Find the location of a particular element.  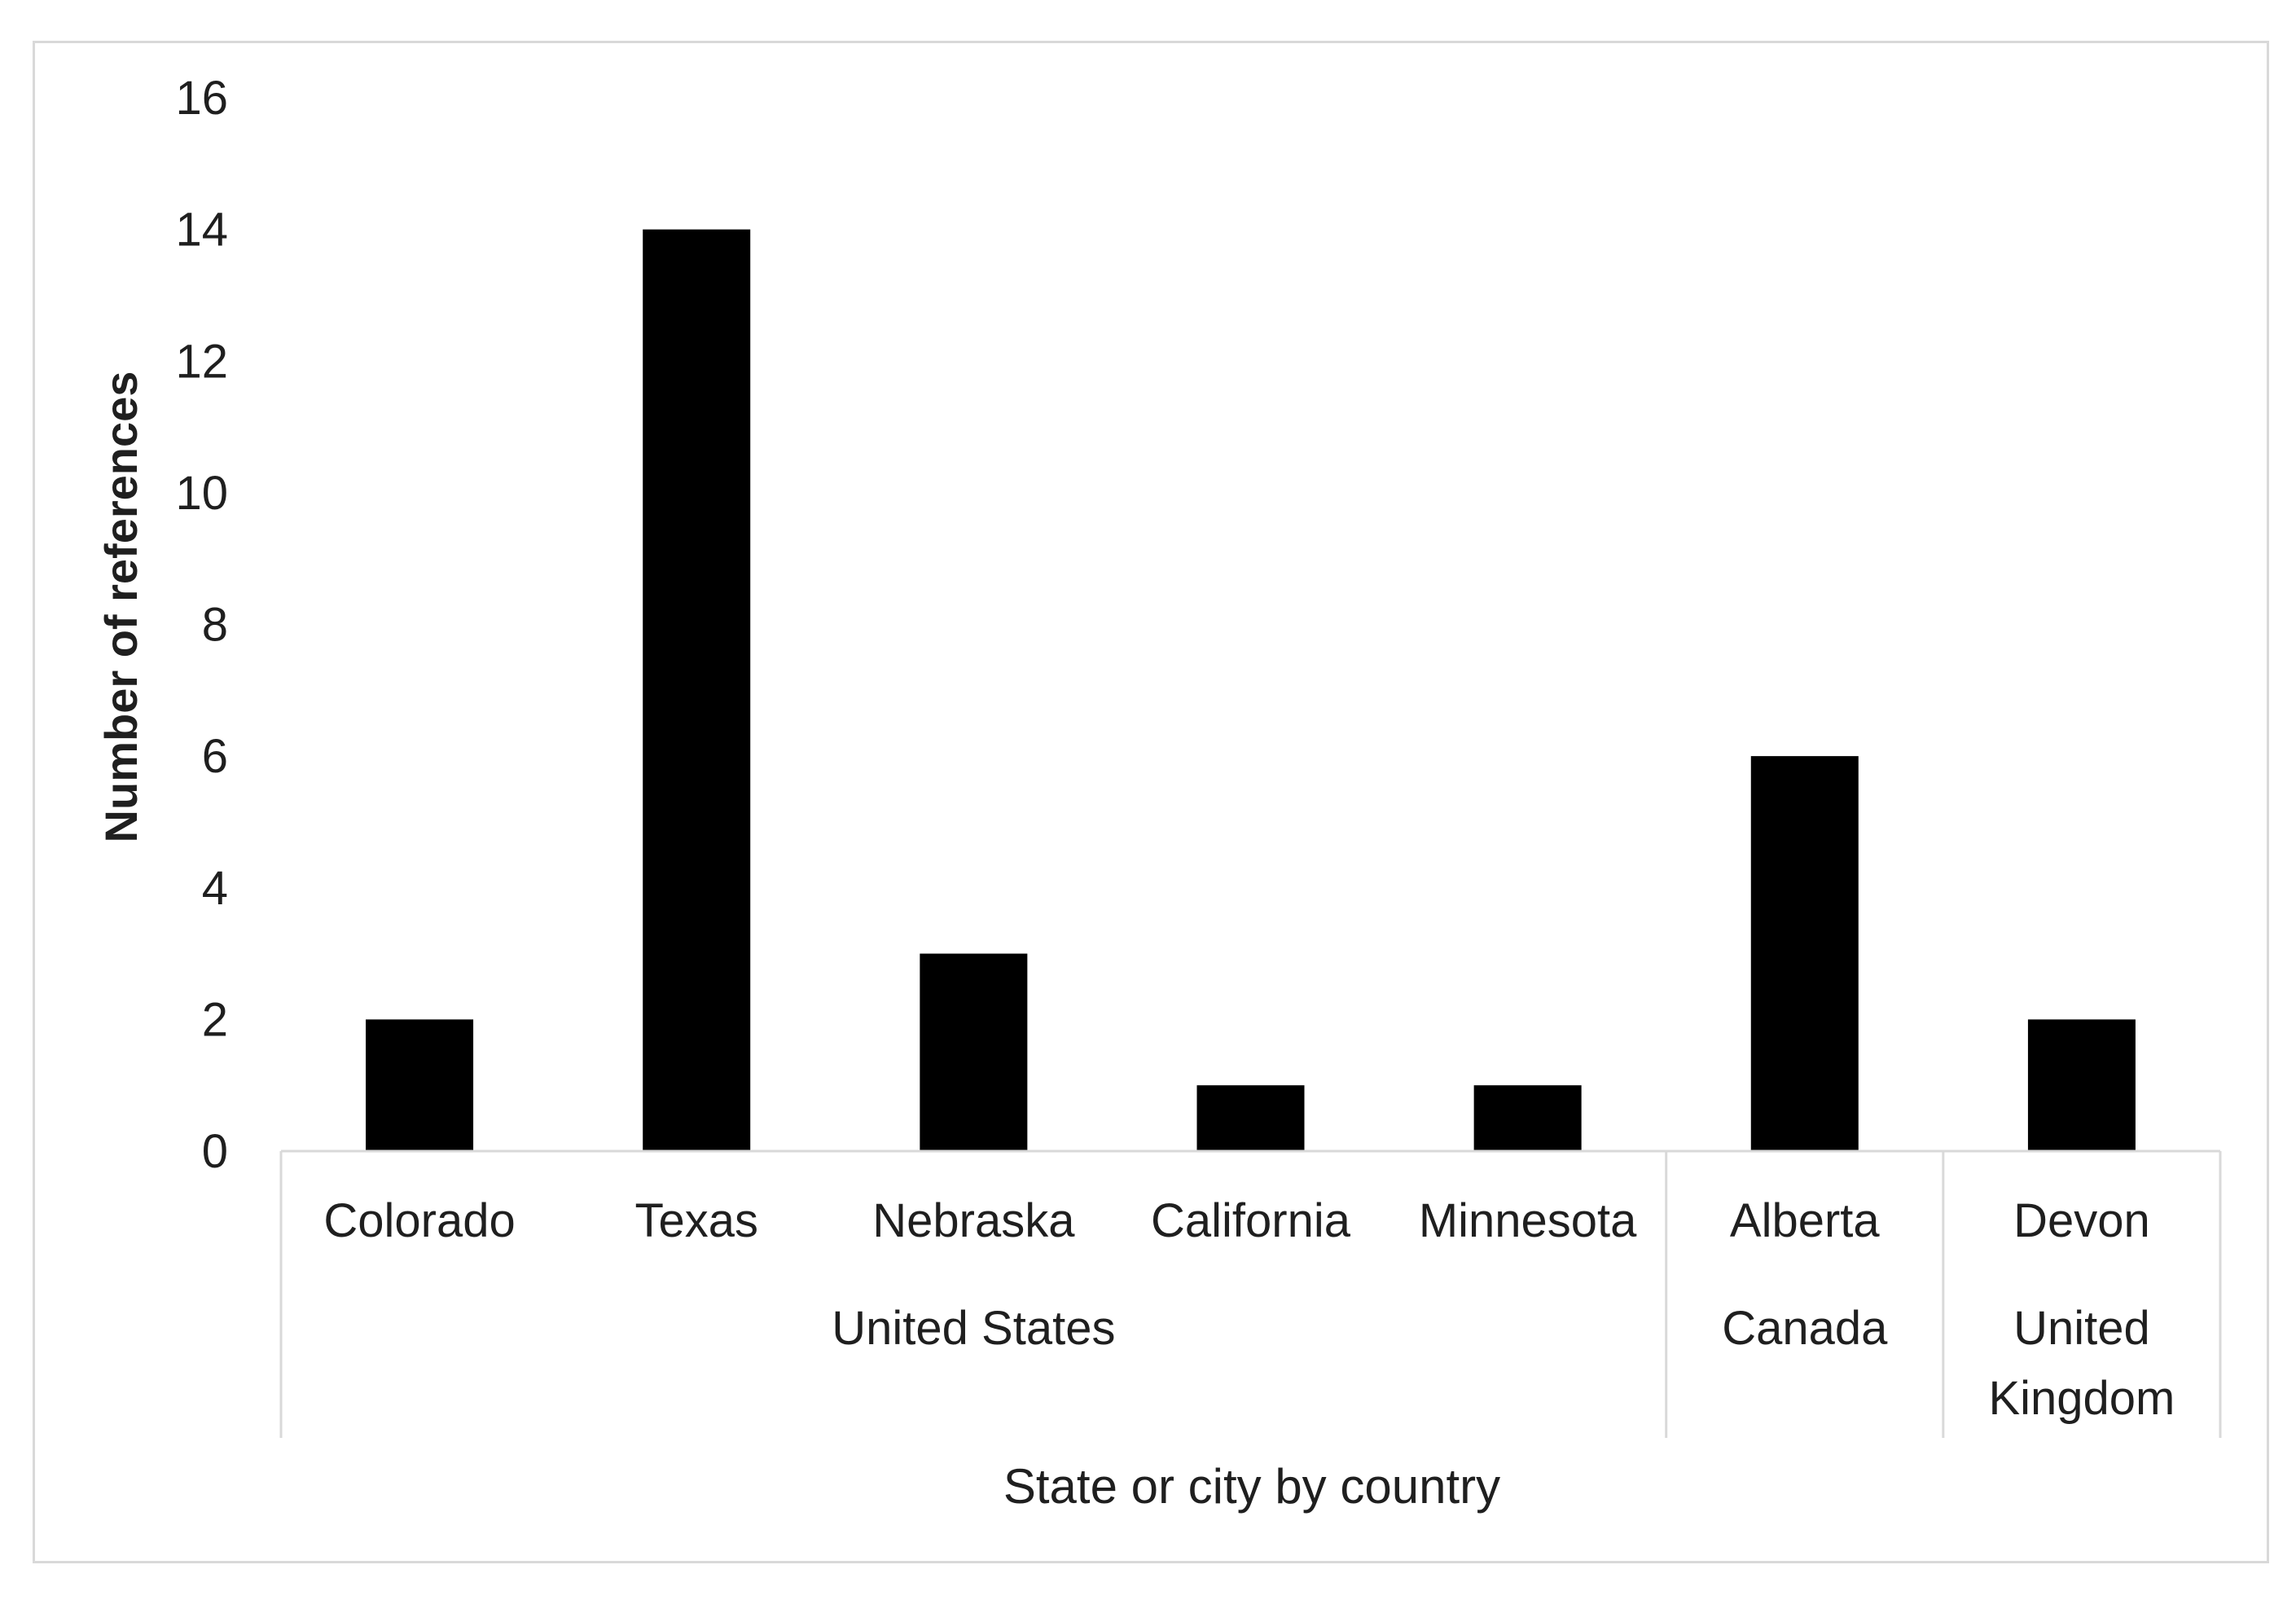

bar-california is located at coordinates (1250, 1118).